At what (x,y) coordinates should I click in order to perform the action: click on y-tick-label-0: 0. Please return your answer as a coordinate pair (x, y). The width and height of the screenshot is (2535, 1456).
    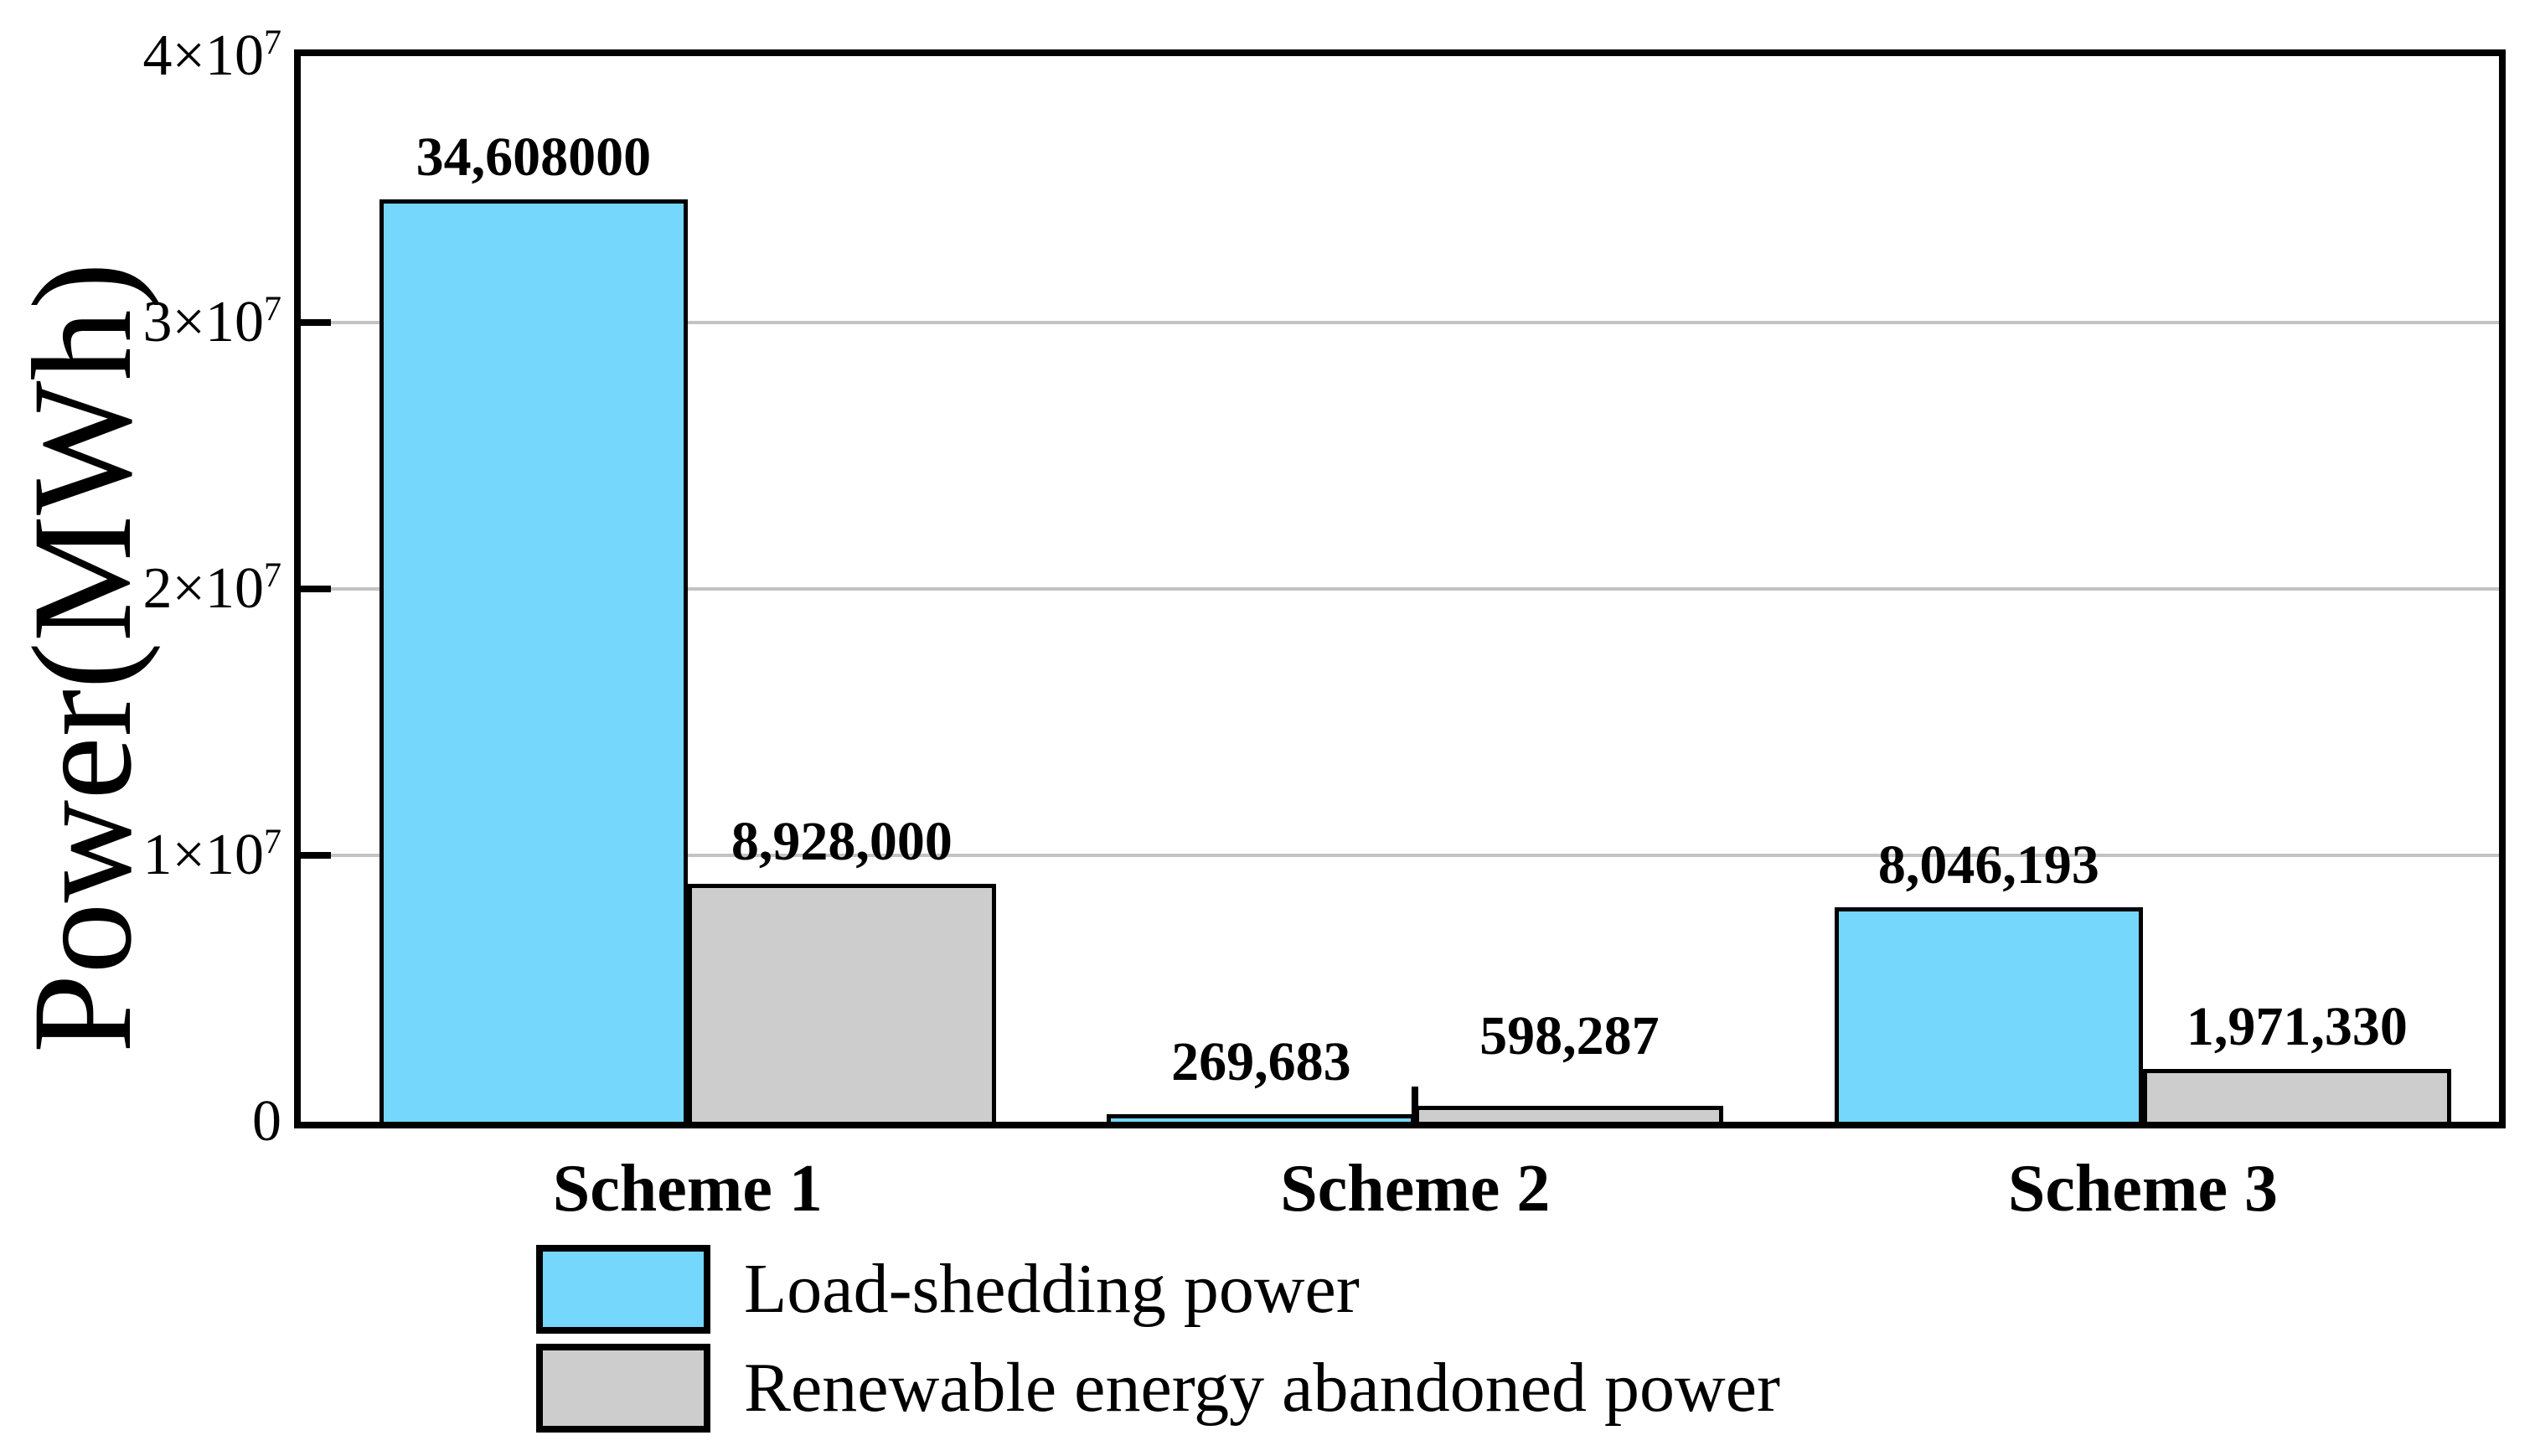
    Looking at the image, I should click on (266, 1121).